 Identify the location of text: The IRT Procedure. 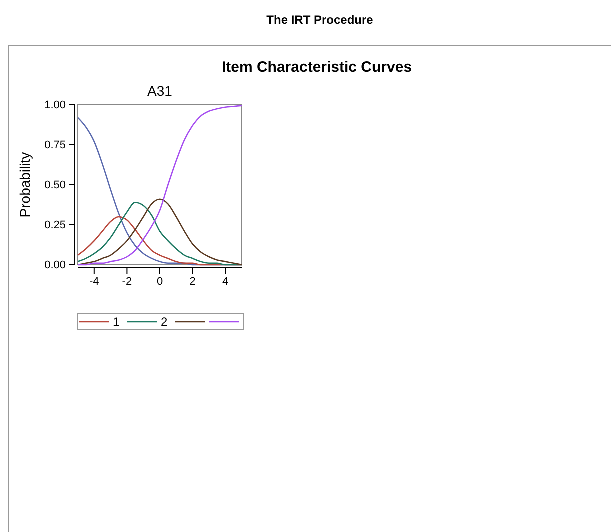
(320, 20).